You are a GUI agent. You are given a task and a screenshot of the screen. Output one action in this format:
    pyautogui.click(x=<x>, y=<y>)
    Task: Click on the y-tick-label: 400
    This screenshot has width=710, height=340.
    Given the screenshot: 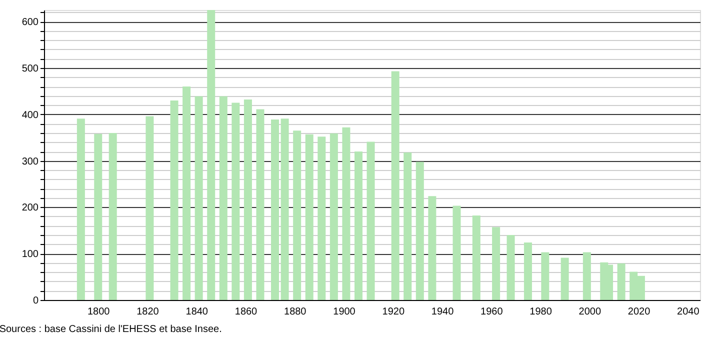 What is the action you would take?
    pyautogui.click(x=30, y=115)
    